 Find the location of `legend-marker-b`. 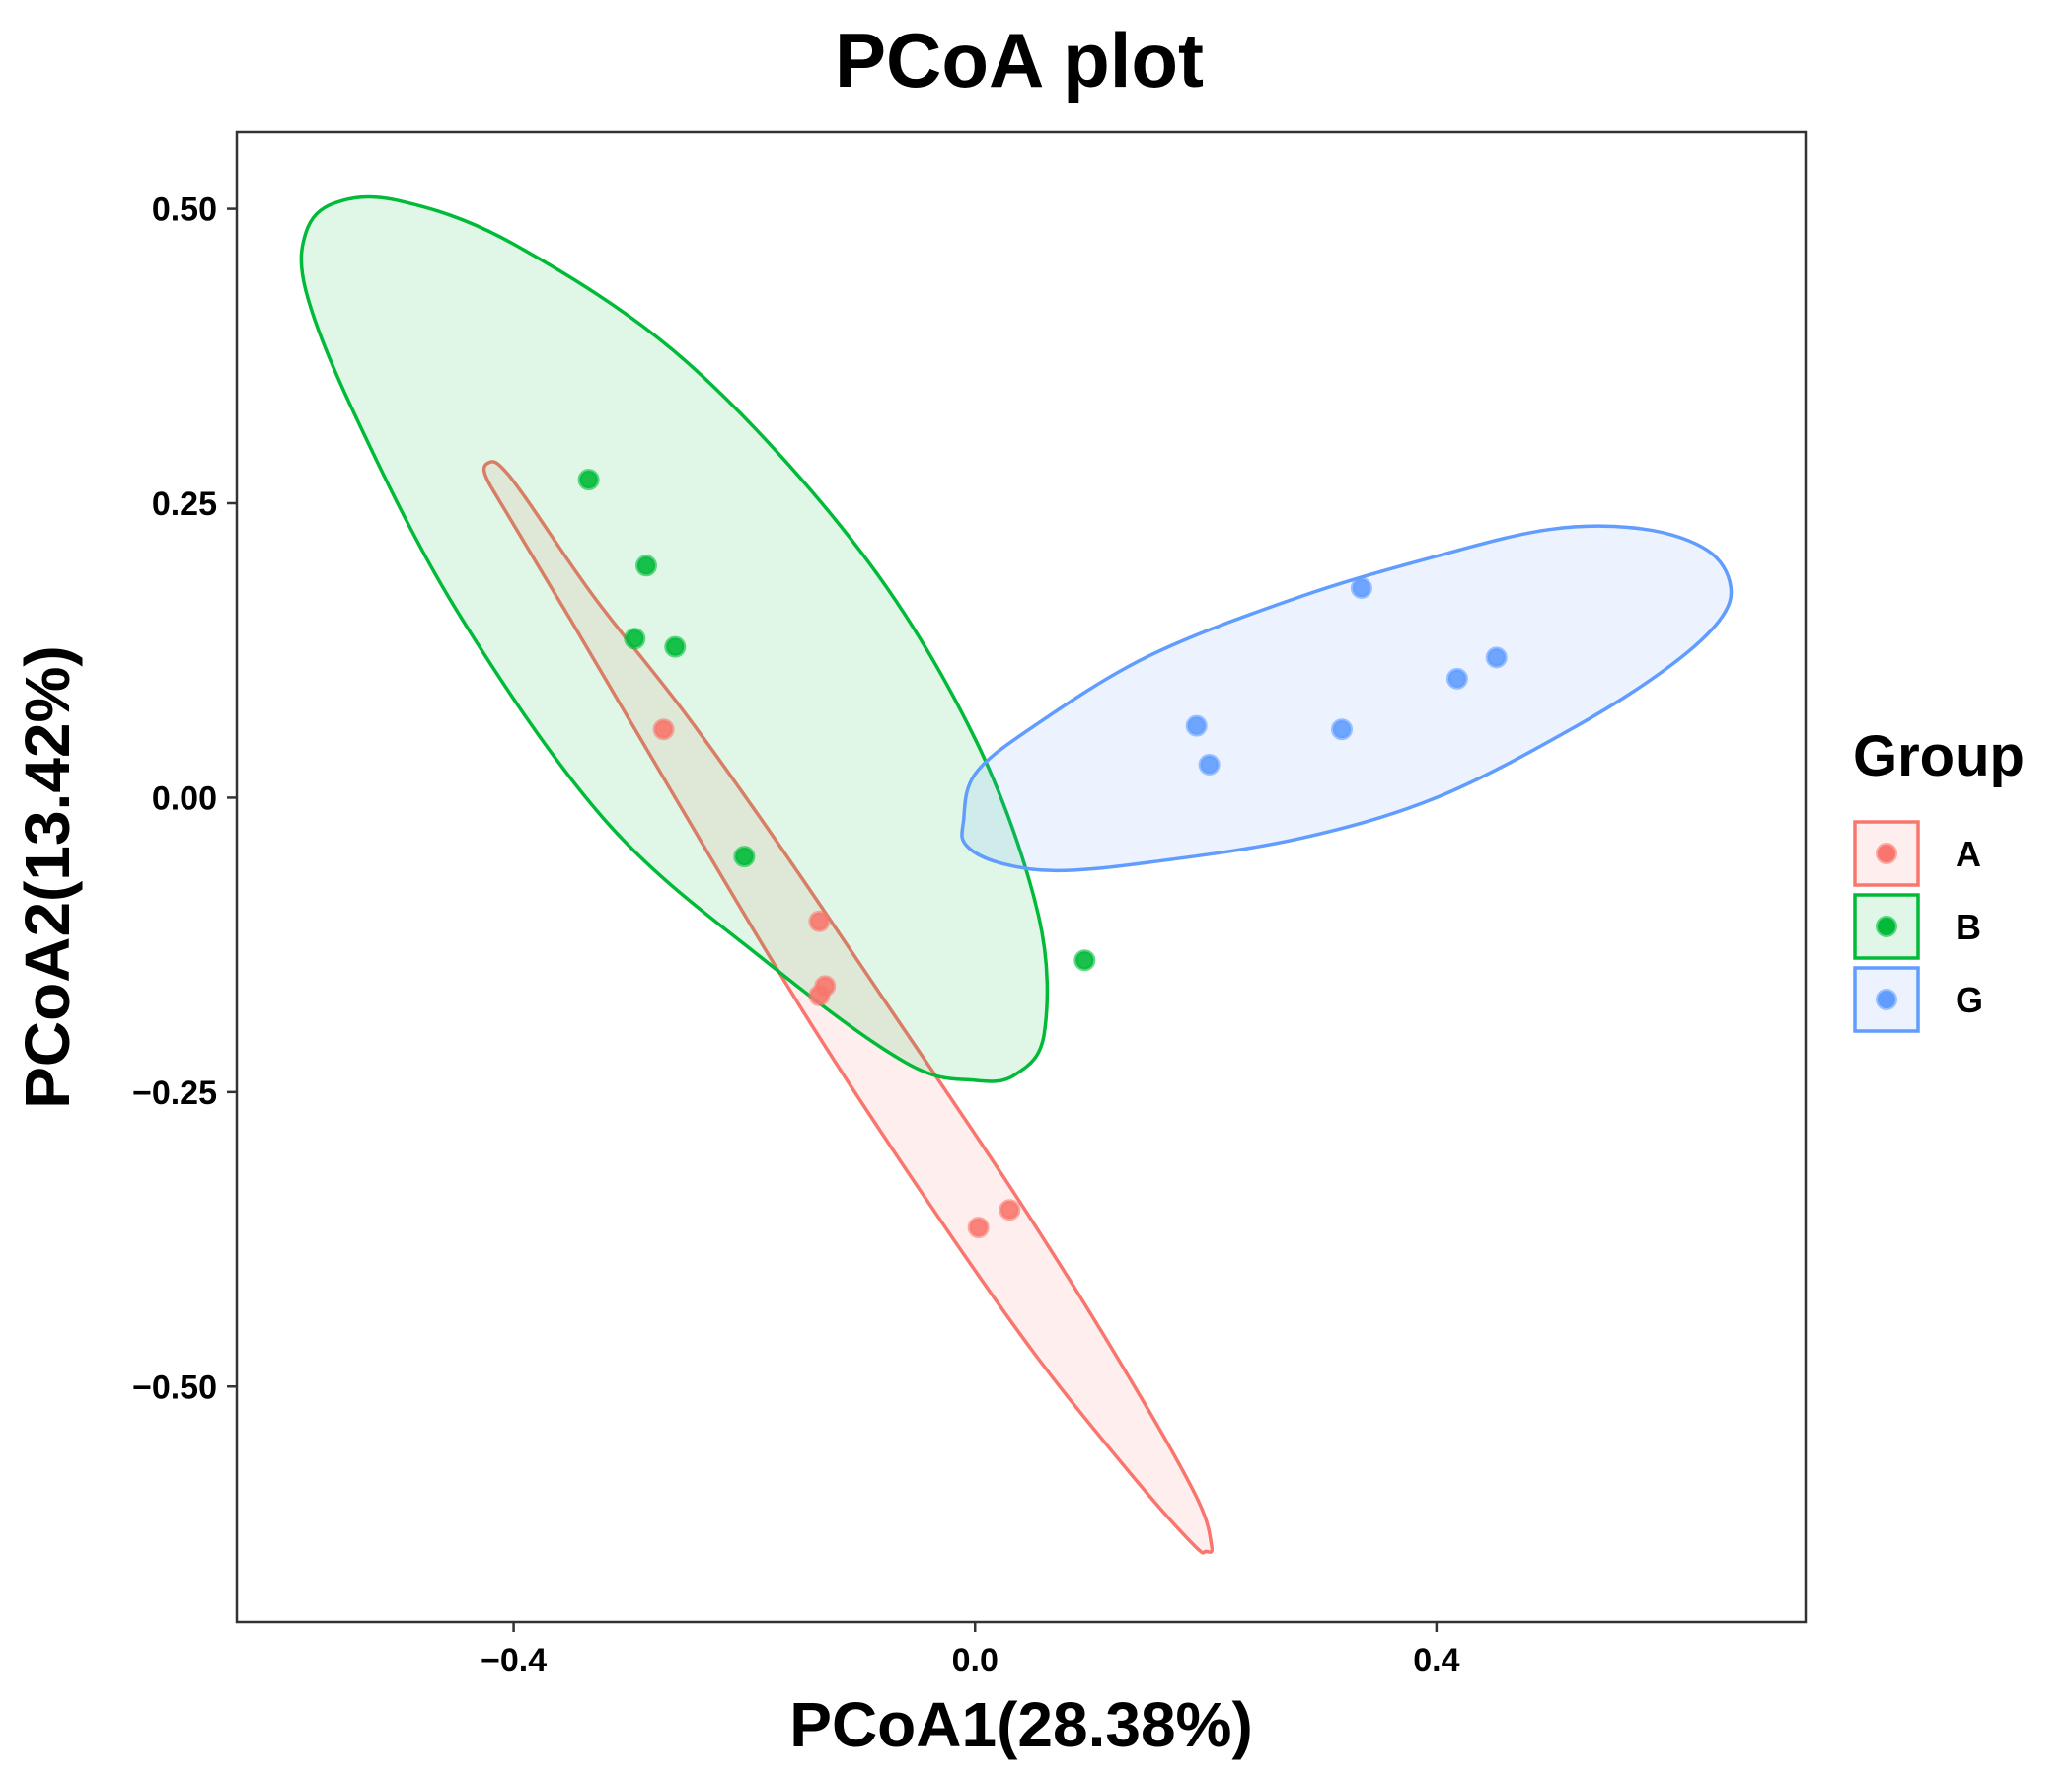

legend-marker-b is located at coordinates (1887, 927).